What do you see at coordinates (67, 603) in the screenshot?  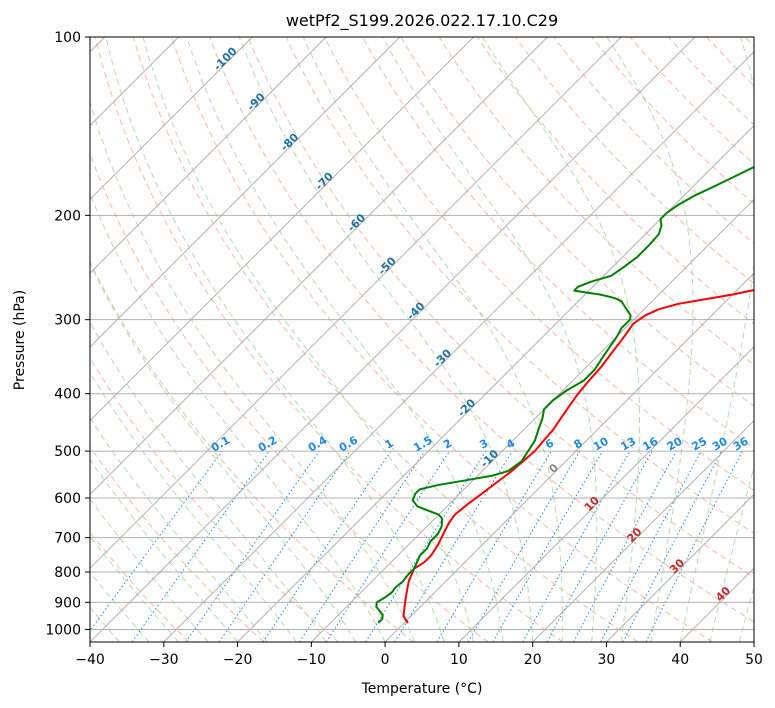 I see `y-tick-label: 900` at bounding box center [67, 603].